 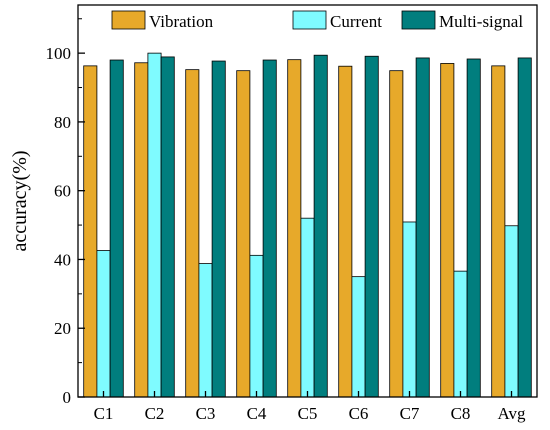 What do you see at coordinates (67, 397) in the screenshot?
I see `y-tick-label: 0` at bounding box center [67, 397].